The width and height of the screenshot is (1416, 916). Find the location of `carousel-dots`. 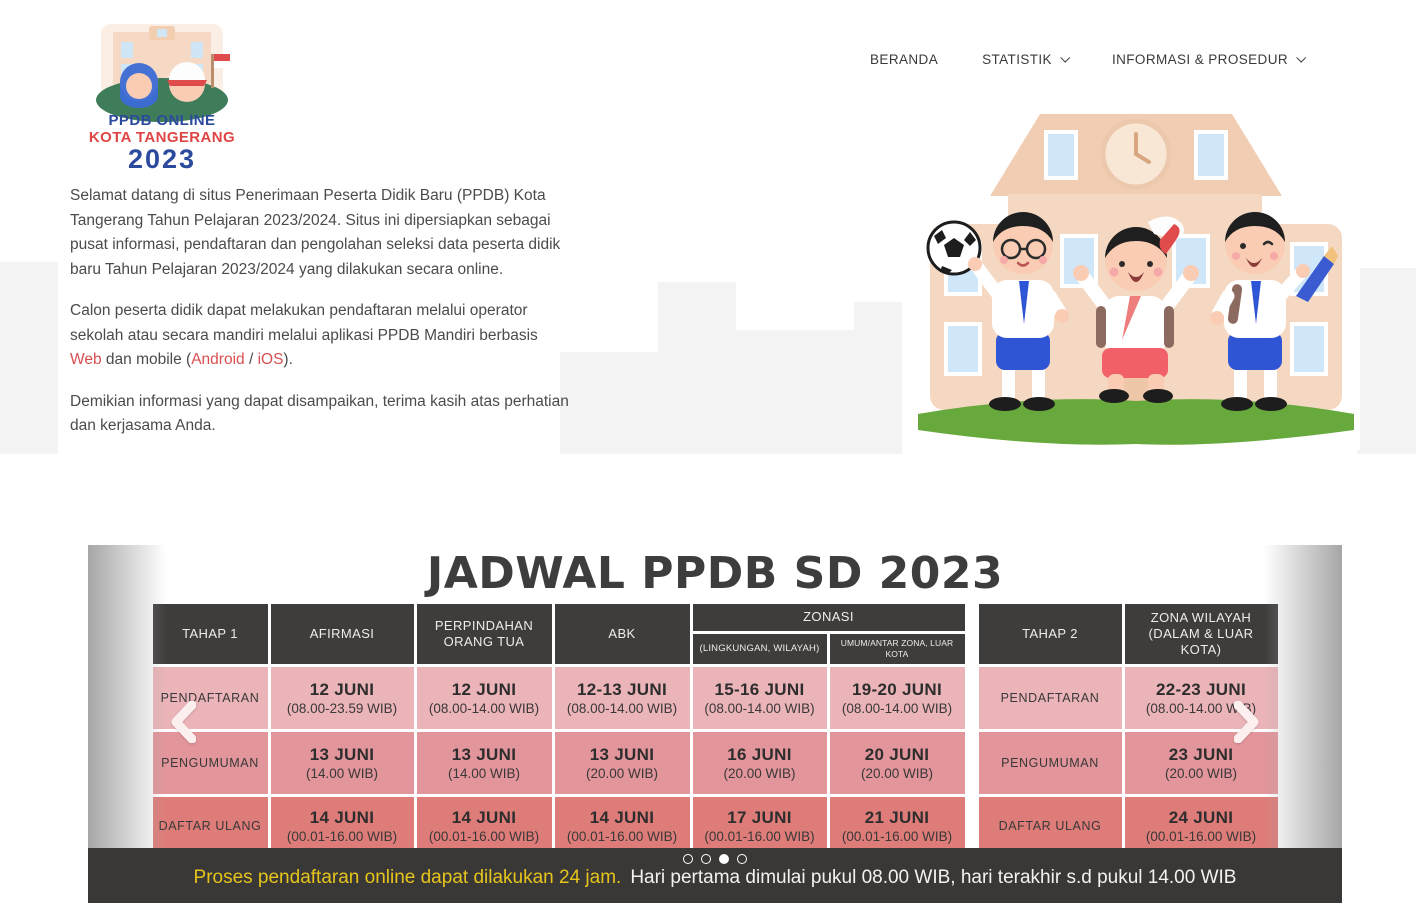

carousel-dots is located at coordinates (715, 856).